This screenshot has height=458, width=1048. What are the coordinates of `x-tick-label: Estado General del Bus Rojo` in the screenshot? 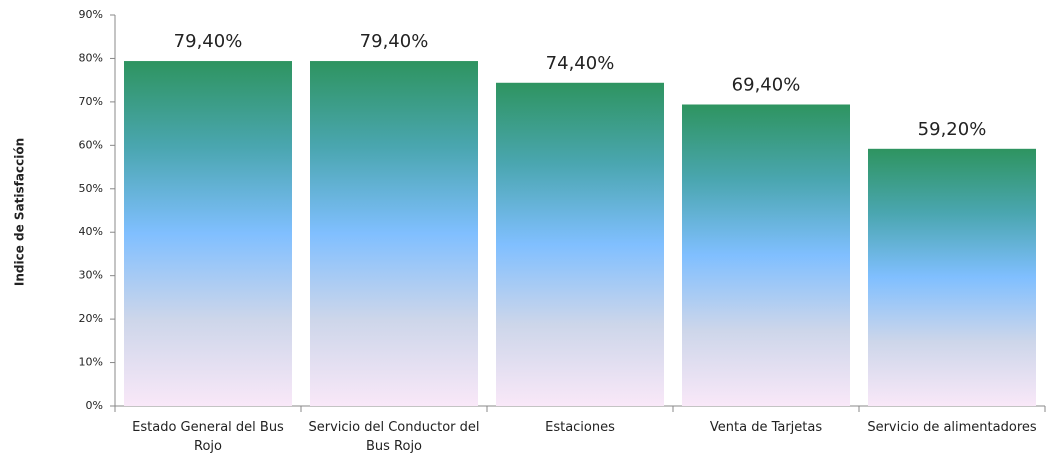 It's located at (208, 437).